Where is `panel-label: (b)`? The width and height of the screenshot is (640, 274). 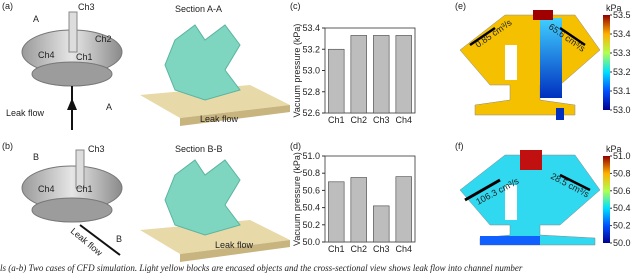
panel-label: (b) is located at coordinates (7, 146).